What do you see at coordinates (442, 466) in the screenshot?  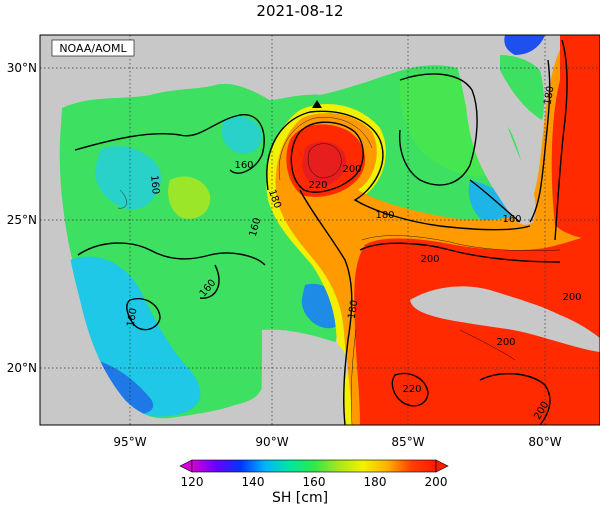 I see `colorbar-right-extension` at bounding box center [442, 466].